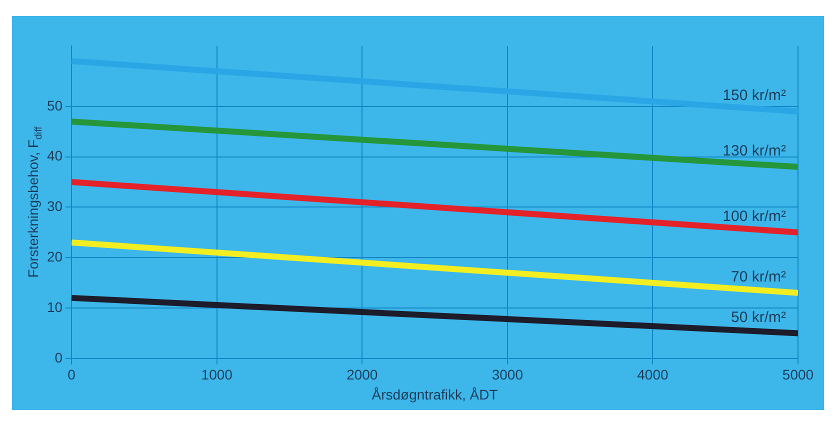 This screenshot has height=426, width=836. I want to click on y-tick-label: 50, so click(54, 105).